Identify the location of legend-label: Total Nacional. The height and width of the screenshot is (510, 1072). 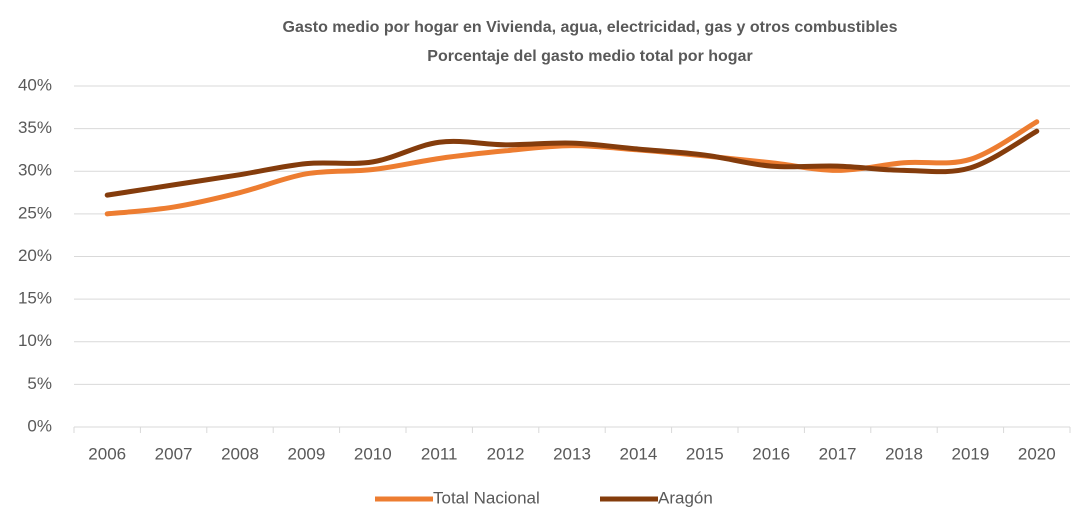
(486, 497).